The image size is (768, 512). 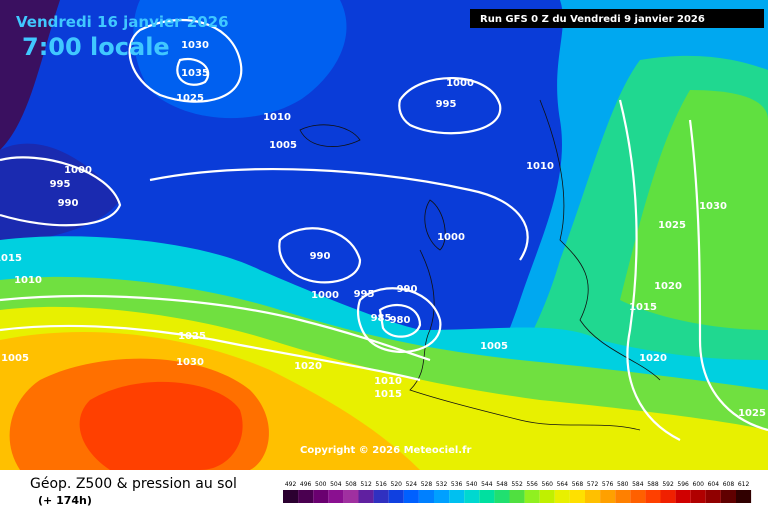 What do you see at coordinates (683, 484) in the screenshot?
I see `scale-label: 596` at bounding box center [683, 484].